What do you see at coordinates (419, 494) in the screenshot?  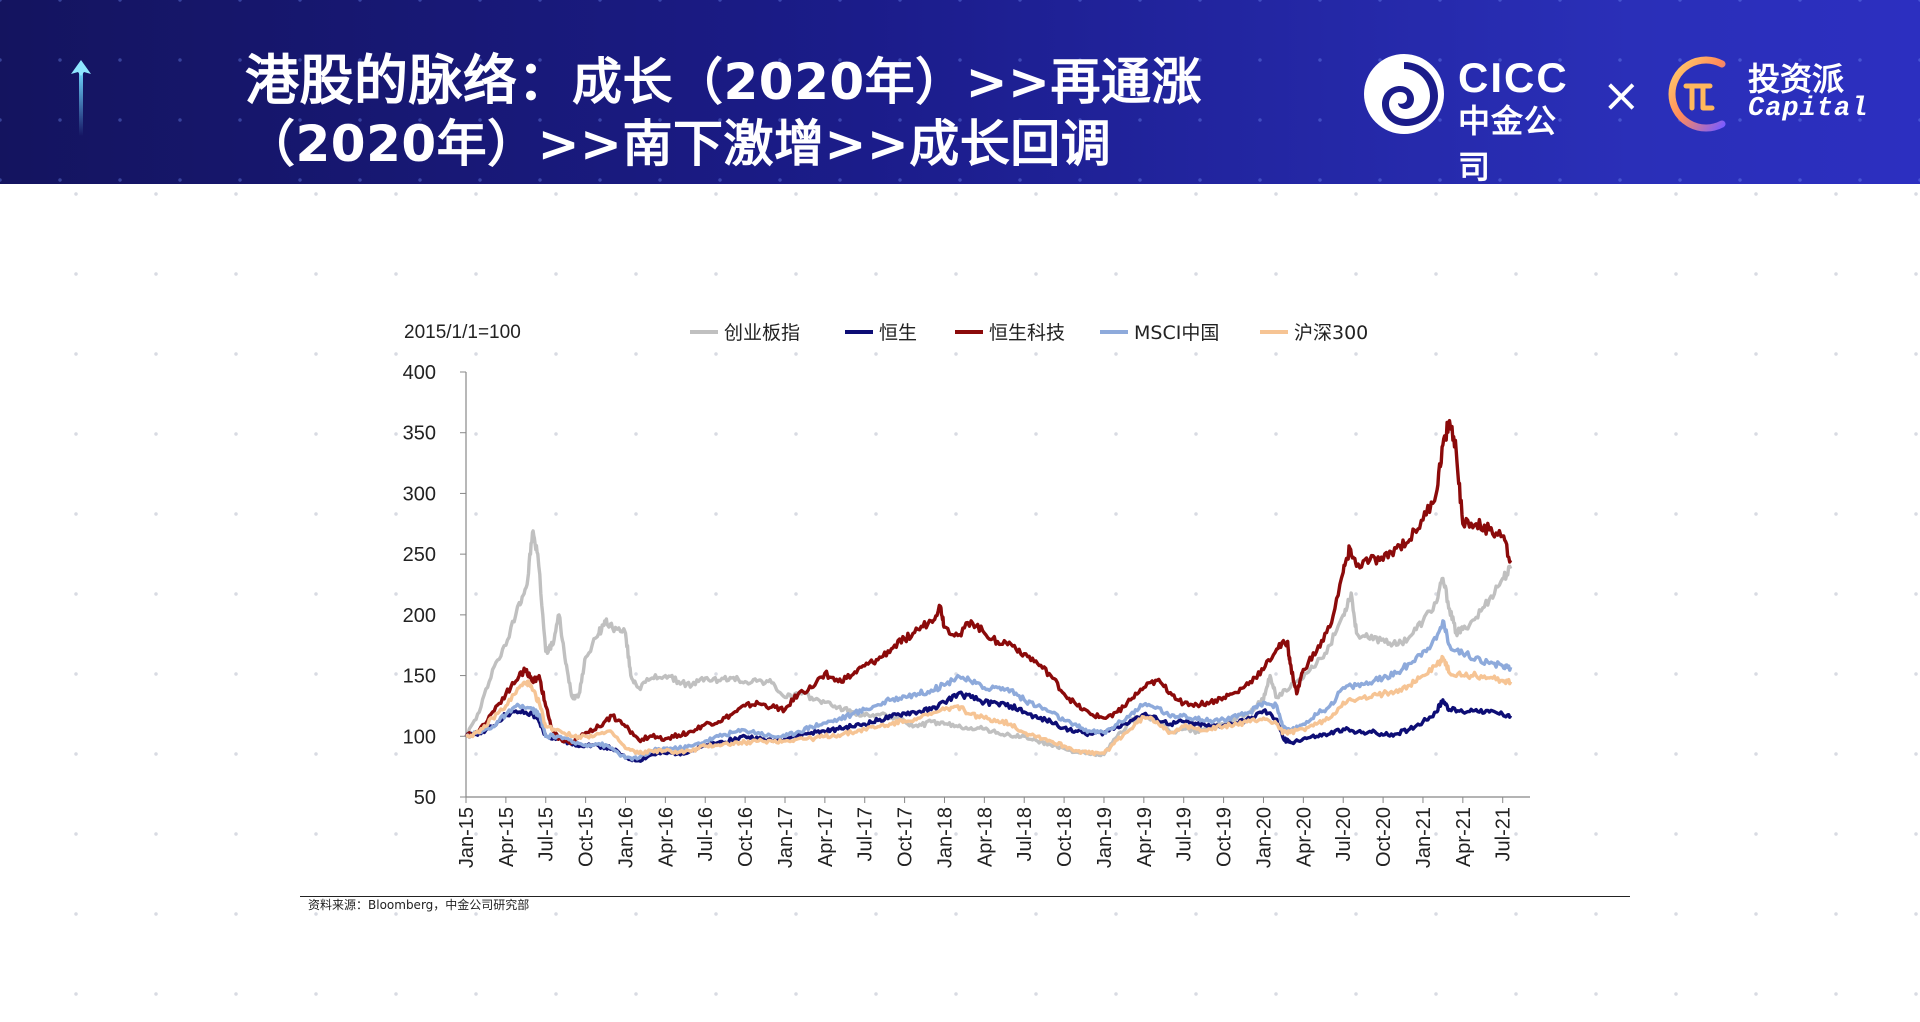 I see `y-tick-label: 300` at bounding box center [419, 494].